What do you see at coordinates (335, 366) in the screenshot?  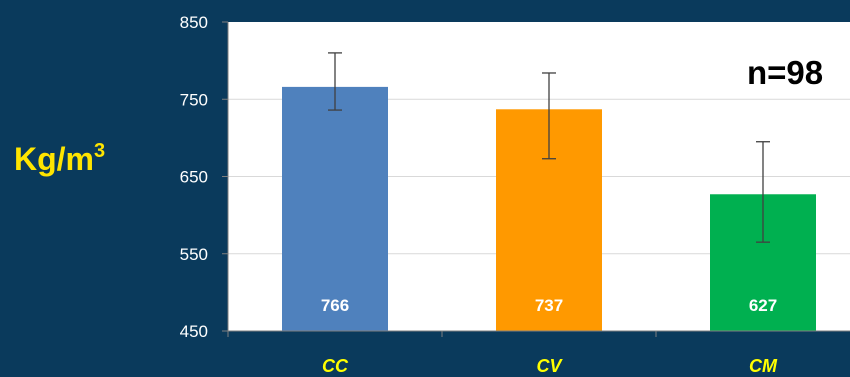 I see `x-tick-label: CC` at bounding box center [335, 366].